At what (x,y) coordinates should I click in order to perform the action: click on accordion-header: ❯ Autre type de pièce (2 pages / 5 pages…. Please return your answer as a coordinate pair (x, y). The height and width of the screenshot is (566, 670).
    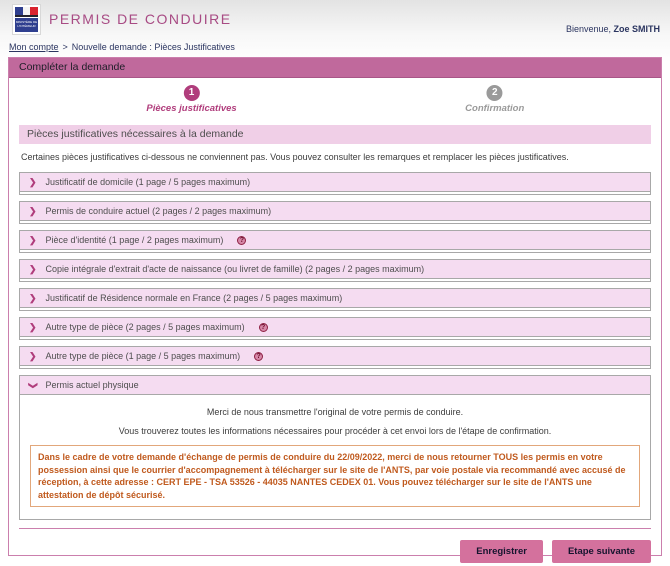
    Looking at the image, I should click on (335, 327).